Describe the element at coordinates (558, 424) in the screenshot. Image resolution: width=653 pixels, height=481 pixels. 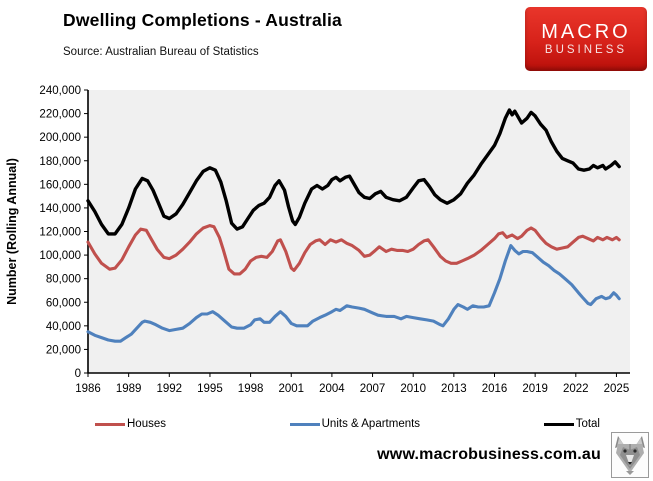
I see `total-line-swatch` at that location.